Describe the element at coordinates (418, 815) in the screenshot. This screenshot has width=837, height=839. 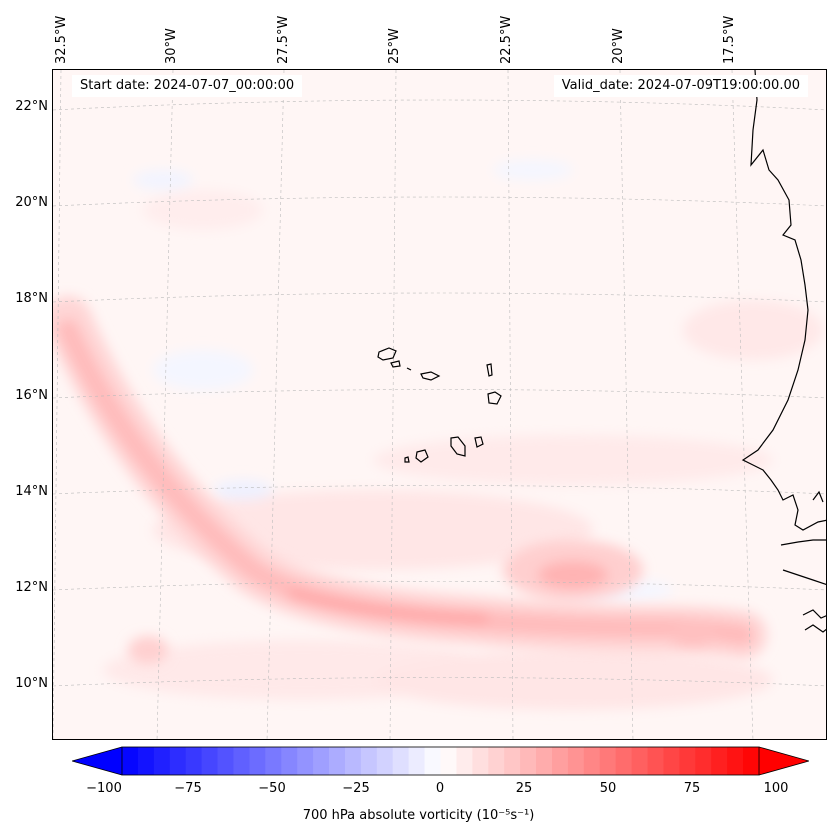
I see `colorbar-label: 700 hPa absolute vorticity (10⁻⁵s⁻¹)` at that location.